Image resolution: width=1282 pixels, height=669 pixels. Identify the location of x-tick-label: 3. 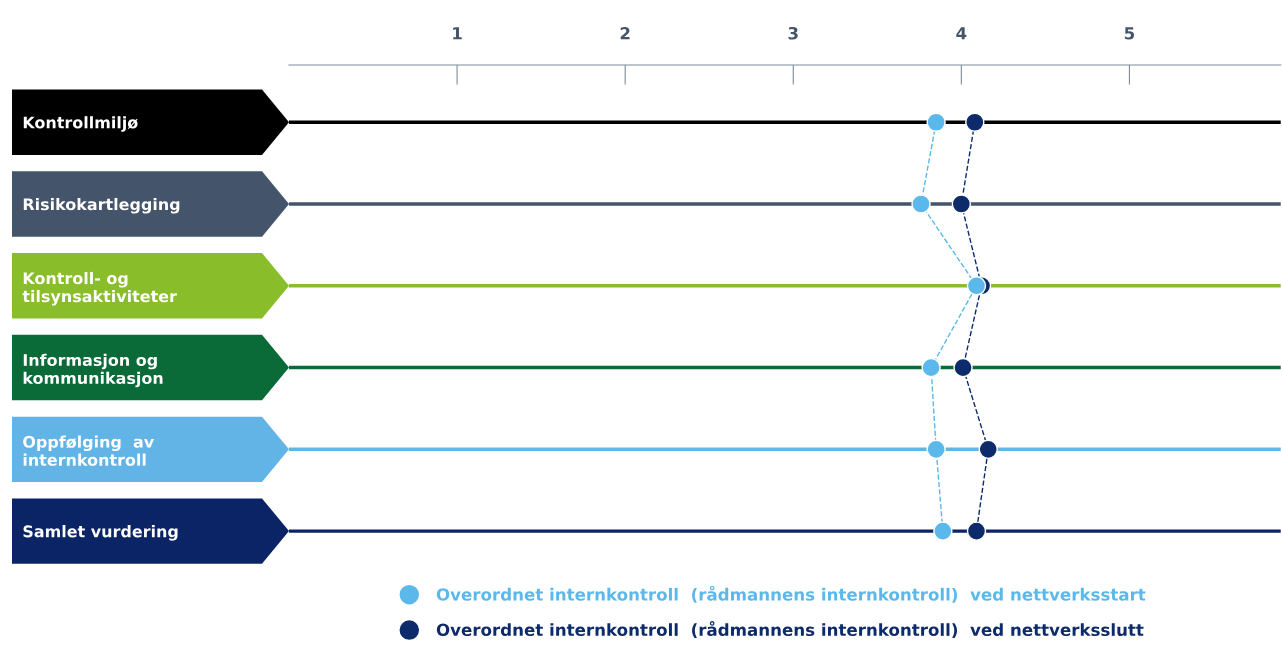
(793, 33).